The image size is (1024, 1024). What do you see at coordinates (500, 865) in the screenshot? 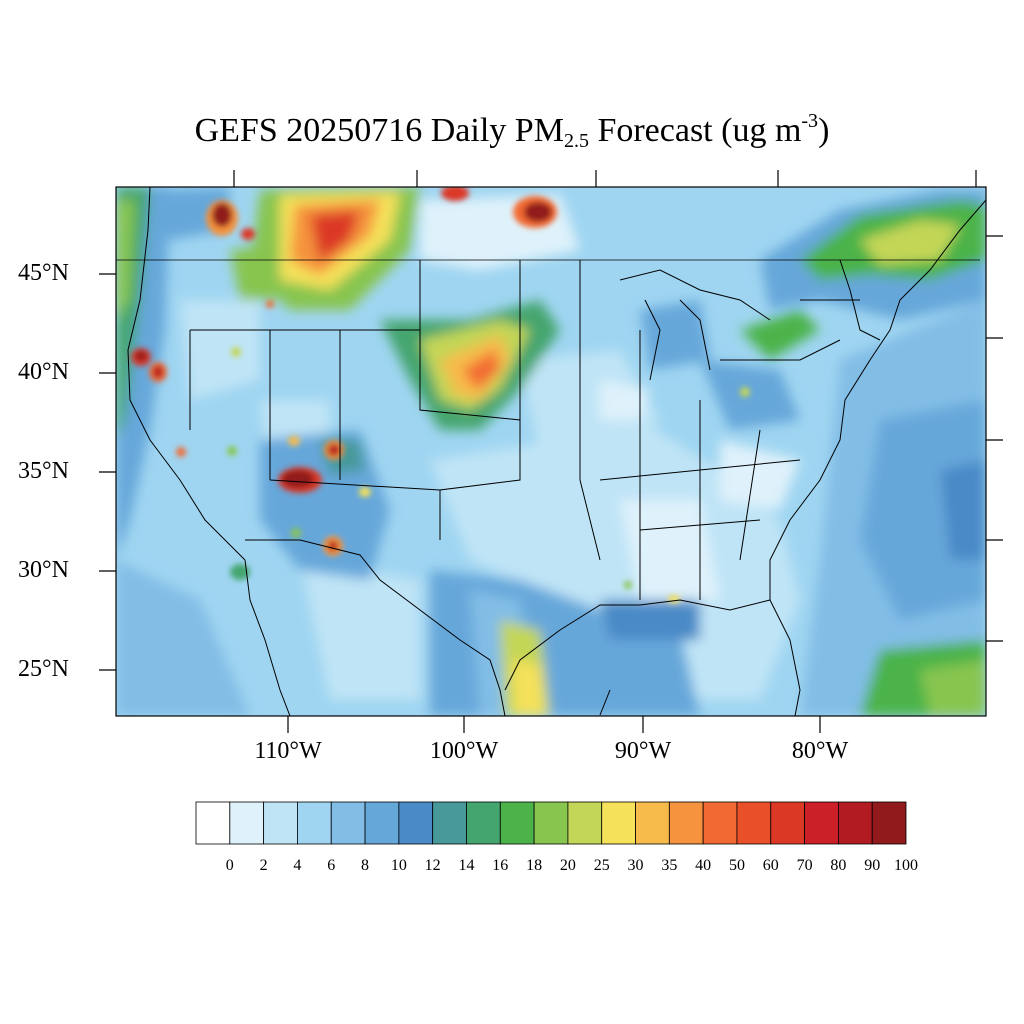
I see `colorbar-label: 16` at bounding box center [500, 865].